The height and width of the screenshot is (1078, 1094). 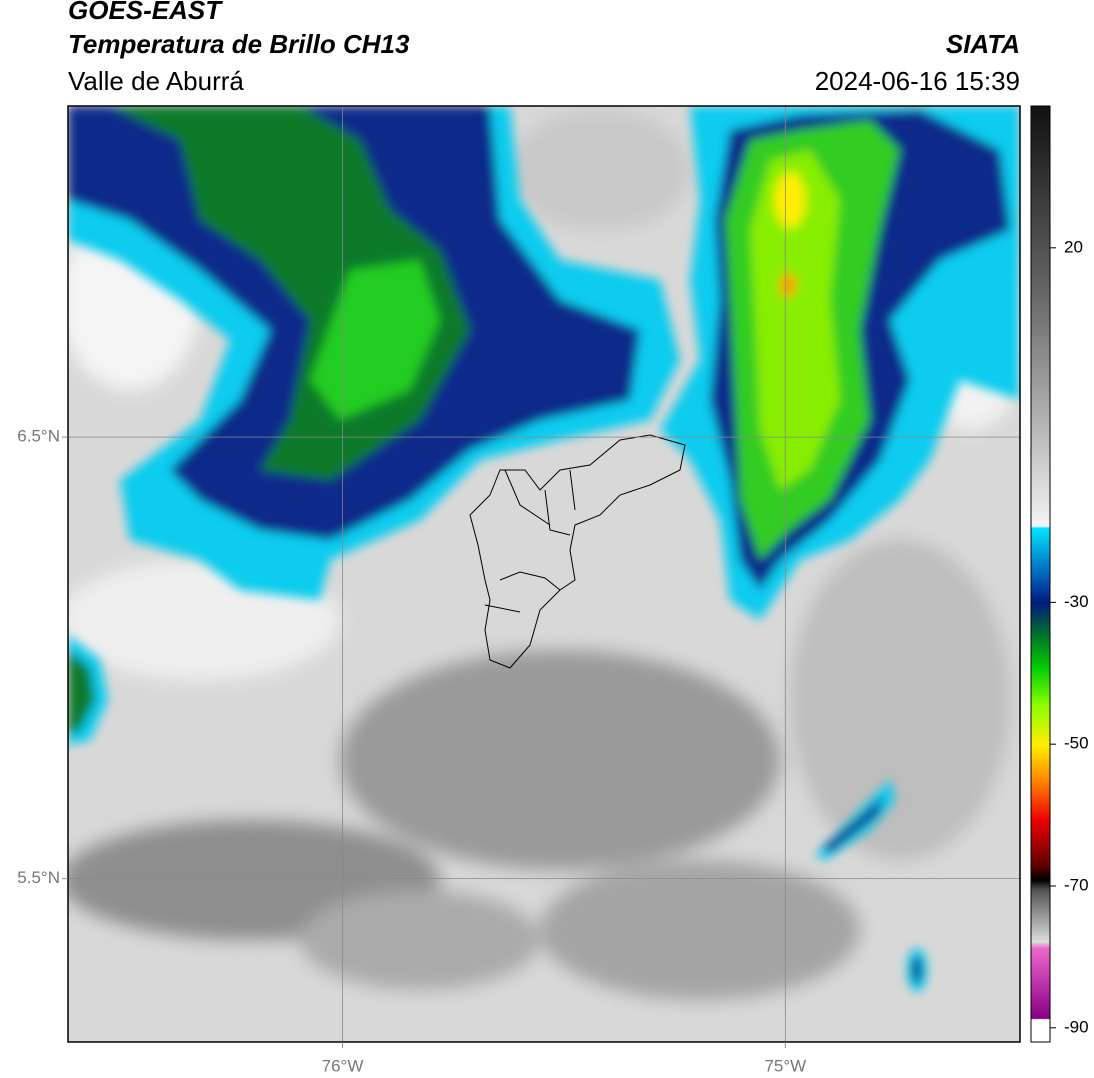 What do you see at coordinates (1040, 574) in the screenshot?
I see `colorbar` at bounding box center [1040, 574].